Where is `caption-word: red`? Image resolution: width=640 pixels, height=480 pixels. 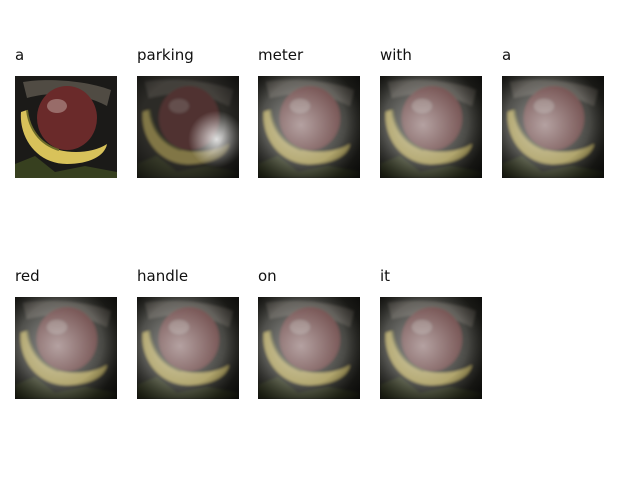
caption-word: red is located at coordinates (27, 276).